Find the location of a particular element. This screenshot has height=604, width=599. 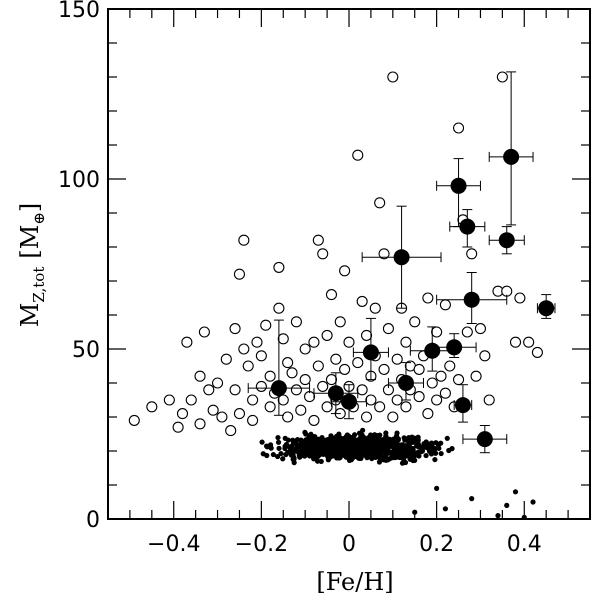

x-tick-label: 0 is located at coordinates (349, 544).